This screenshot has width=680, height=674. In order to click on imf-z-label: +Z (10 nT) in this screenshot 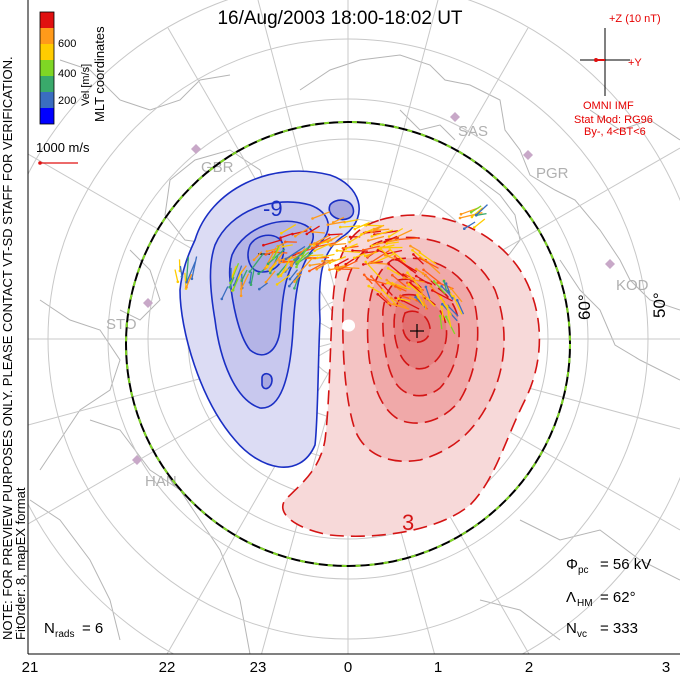, I will do `click(635, 19)`.